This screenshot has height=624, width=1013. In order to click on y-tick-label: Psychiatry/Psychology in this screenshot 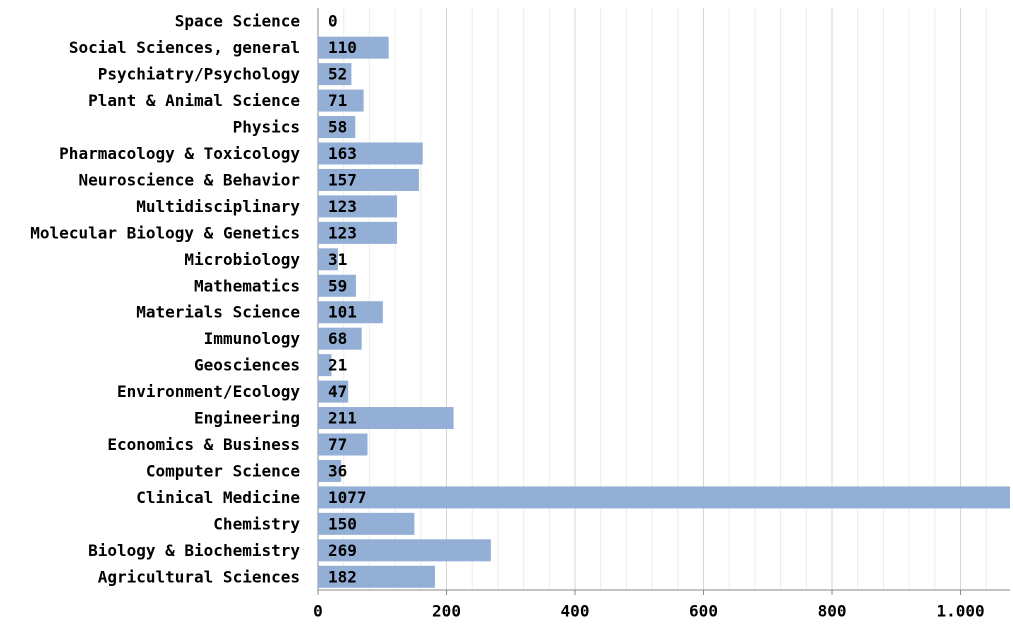, I will do `click(199, 74)`.